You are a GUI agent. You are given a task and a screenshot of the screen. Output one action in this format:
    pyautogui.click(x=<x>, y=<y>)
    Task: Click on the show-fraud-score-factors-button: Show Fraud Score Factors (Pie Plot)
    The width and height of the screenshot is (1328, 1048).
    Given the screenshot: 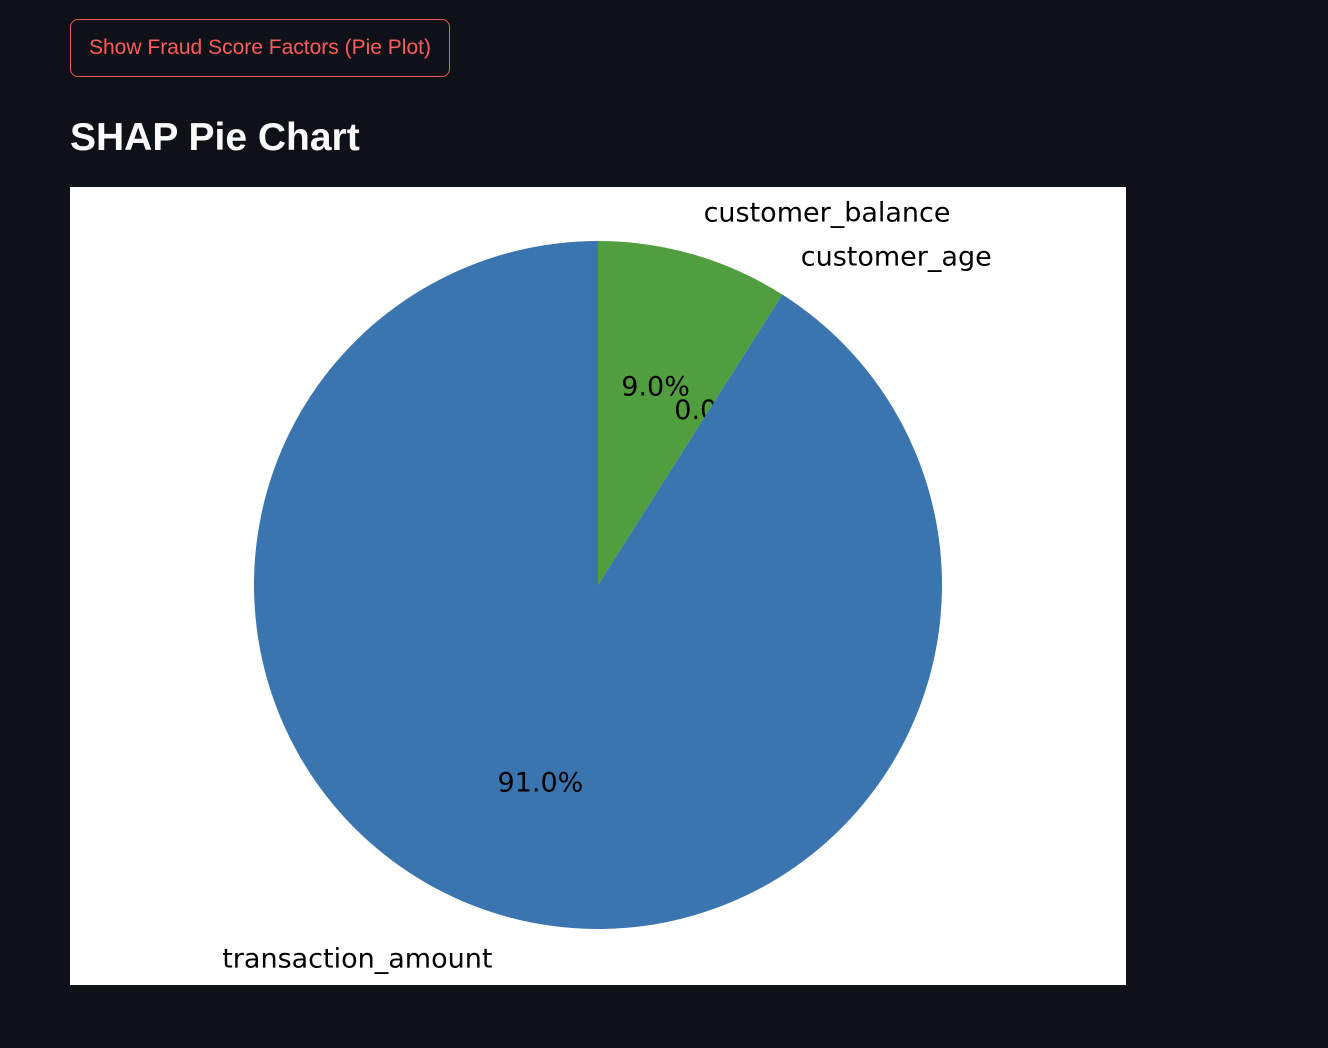 What is the action you would take?
    pyautogui.click(x=260, y=48)
    